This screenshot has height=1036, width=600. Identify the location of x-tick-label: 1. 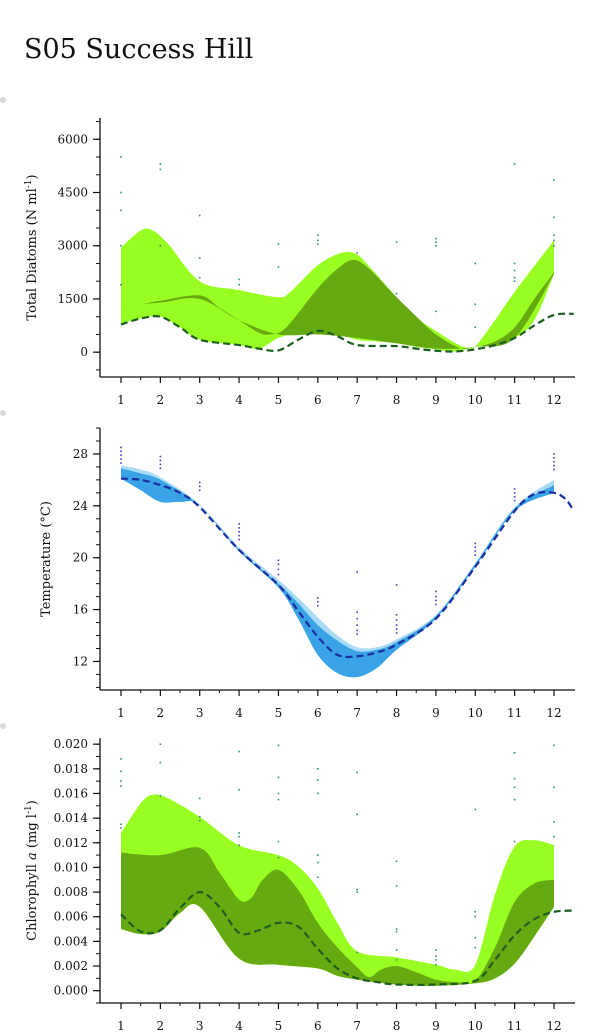
(121, 1026).